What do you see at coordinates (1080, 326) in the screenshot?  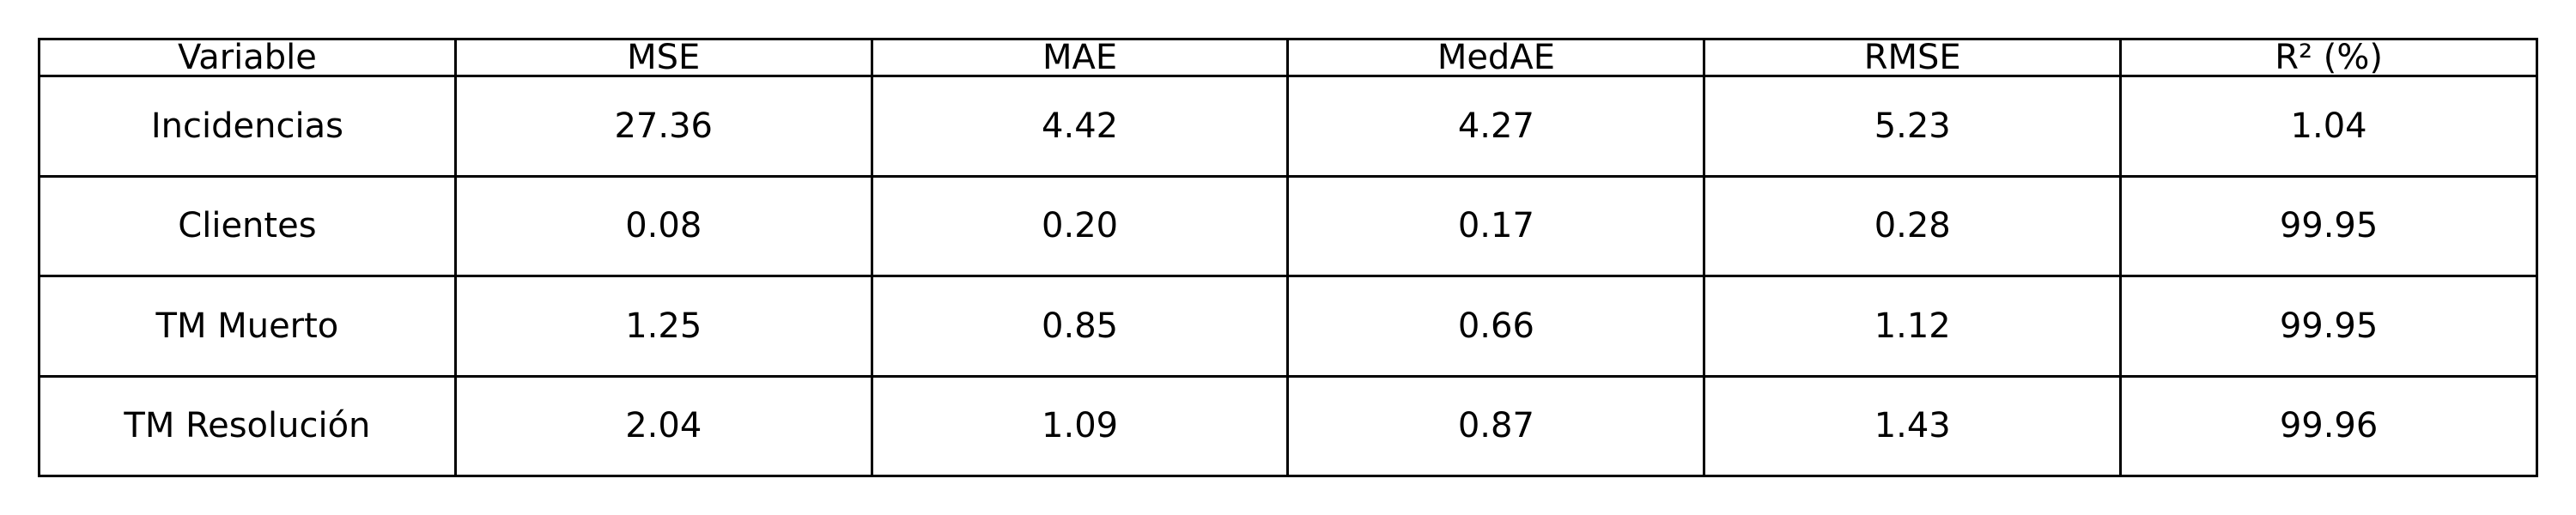 I see `table-cell-mae: 0.85` at bounding box center [1080, 326].